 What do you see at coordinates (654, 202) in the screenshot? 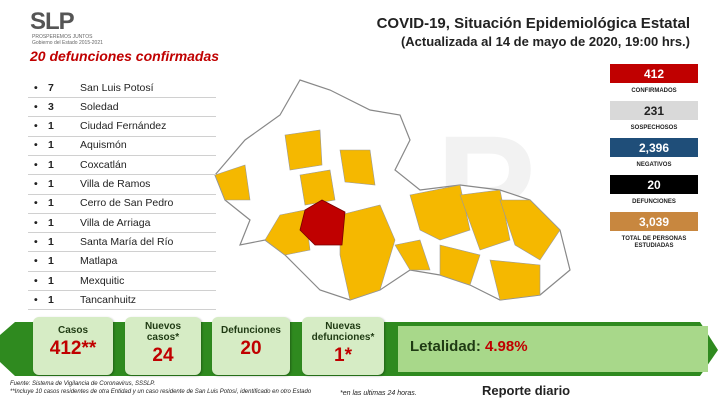
I see `stat-label: DEFUNCIONES` at bounding box center [654, 202].